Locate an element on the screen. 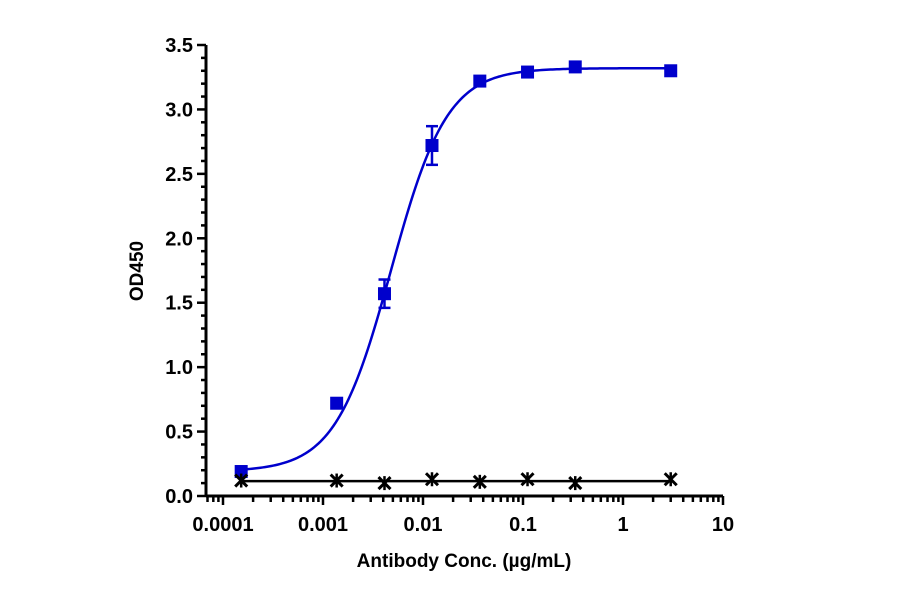 The height and width of the screenshot is (599, 900). y-tick-label: 1.5 is located at coordinates (179, 304).